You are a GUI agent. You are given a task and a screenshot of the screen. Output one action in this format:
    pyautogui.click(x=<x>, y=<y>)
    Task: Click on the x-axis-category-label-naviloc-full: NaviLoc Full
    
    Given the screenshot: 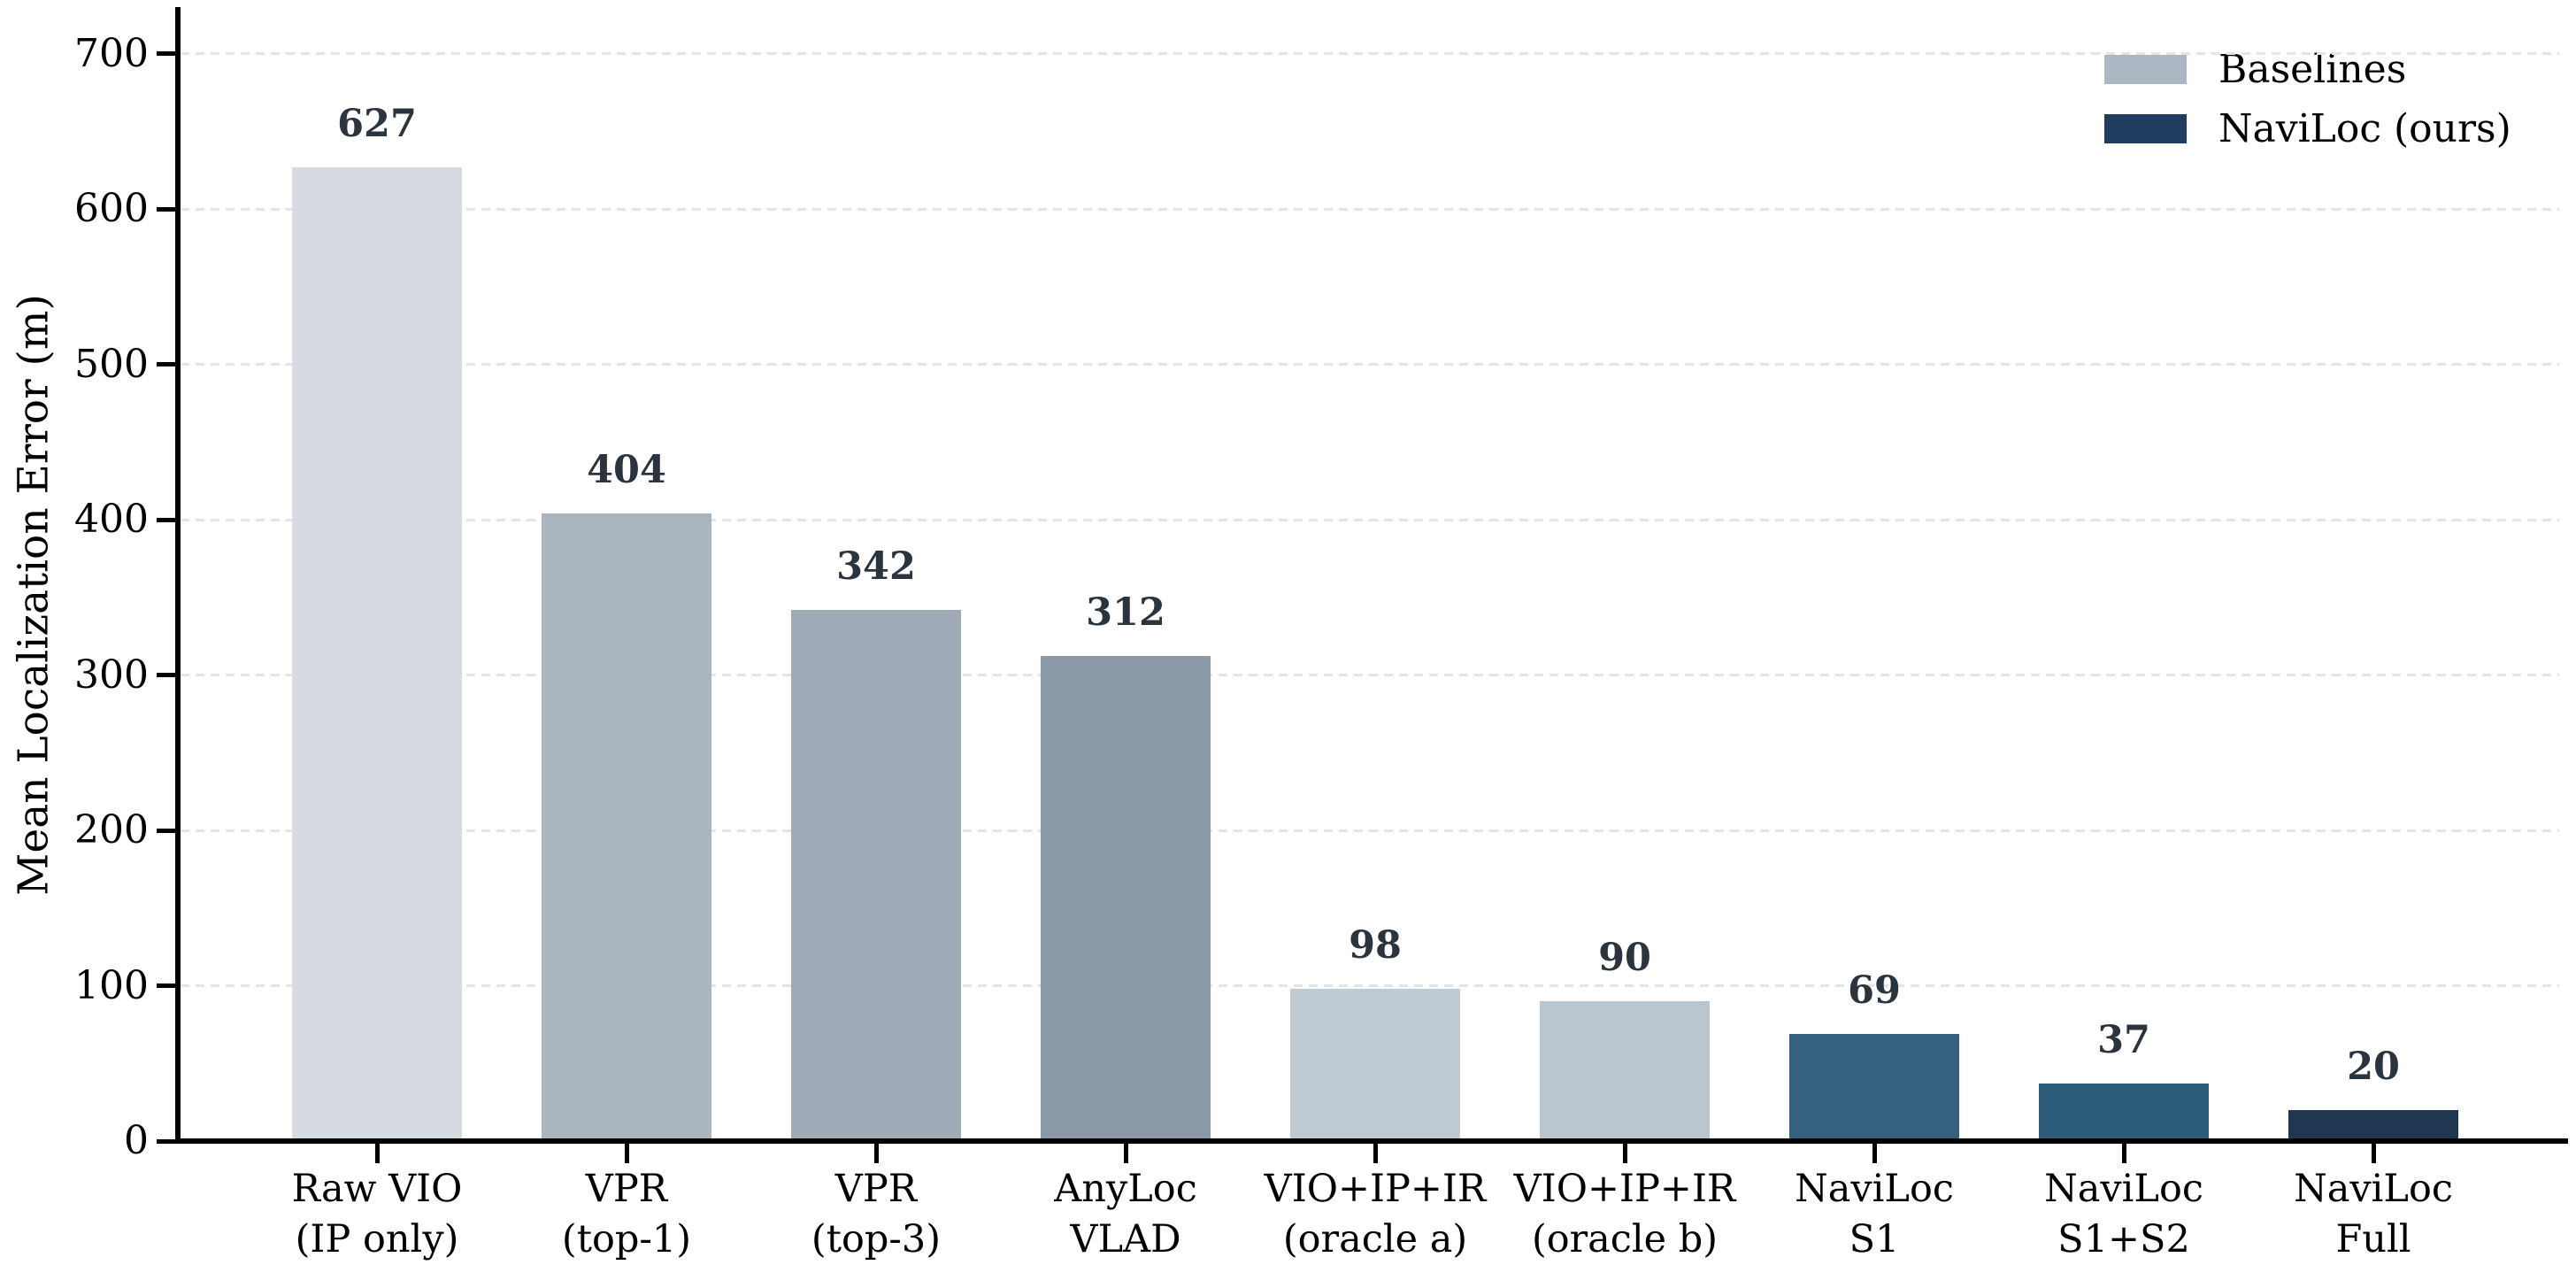 What is the action you would take?
    pyautogui.click(x=2373, y=1214)
    